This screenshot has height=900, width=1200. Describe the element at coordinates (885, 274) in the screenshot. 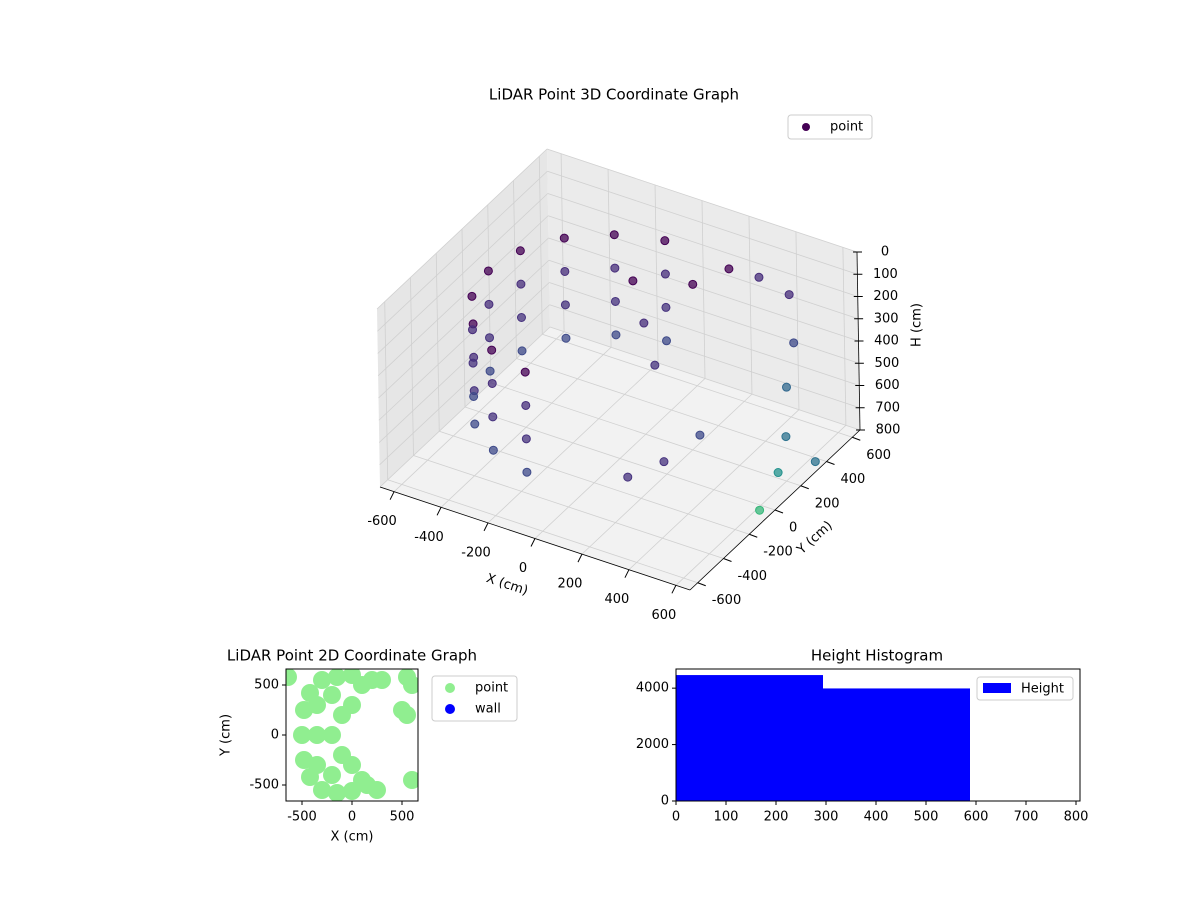

I see `z-tick-label: 100` at that location.